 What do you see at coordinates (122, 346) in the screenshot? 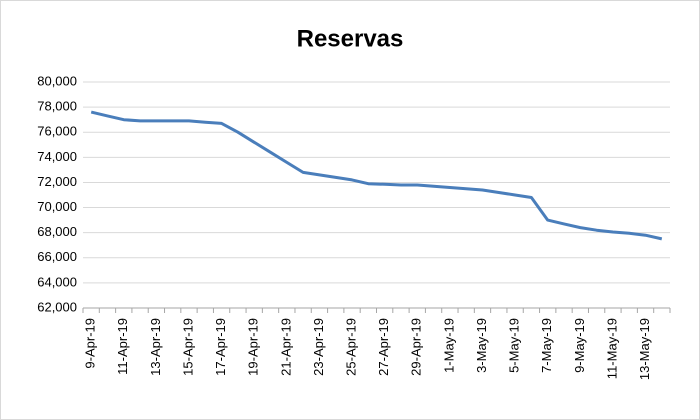
I see `x-tick-label: 11-Apr-19` at bounding box center [122, 346].